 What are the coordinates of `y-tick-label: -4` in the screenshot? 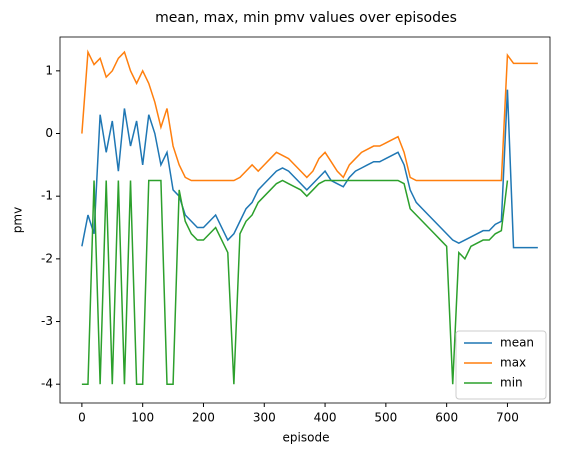 It's located at (47, 384).